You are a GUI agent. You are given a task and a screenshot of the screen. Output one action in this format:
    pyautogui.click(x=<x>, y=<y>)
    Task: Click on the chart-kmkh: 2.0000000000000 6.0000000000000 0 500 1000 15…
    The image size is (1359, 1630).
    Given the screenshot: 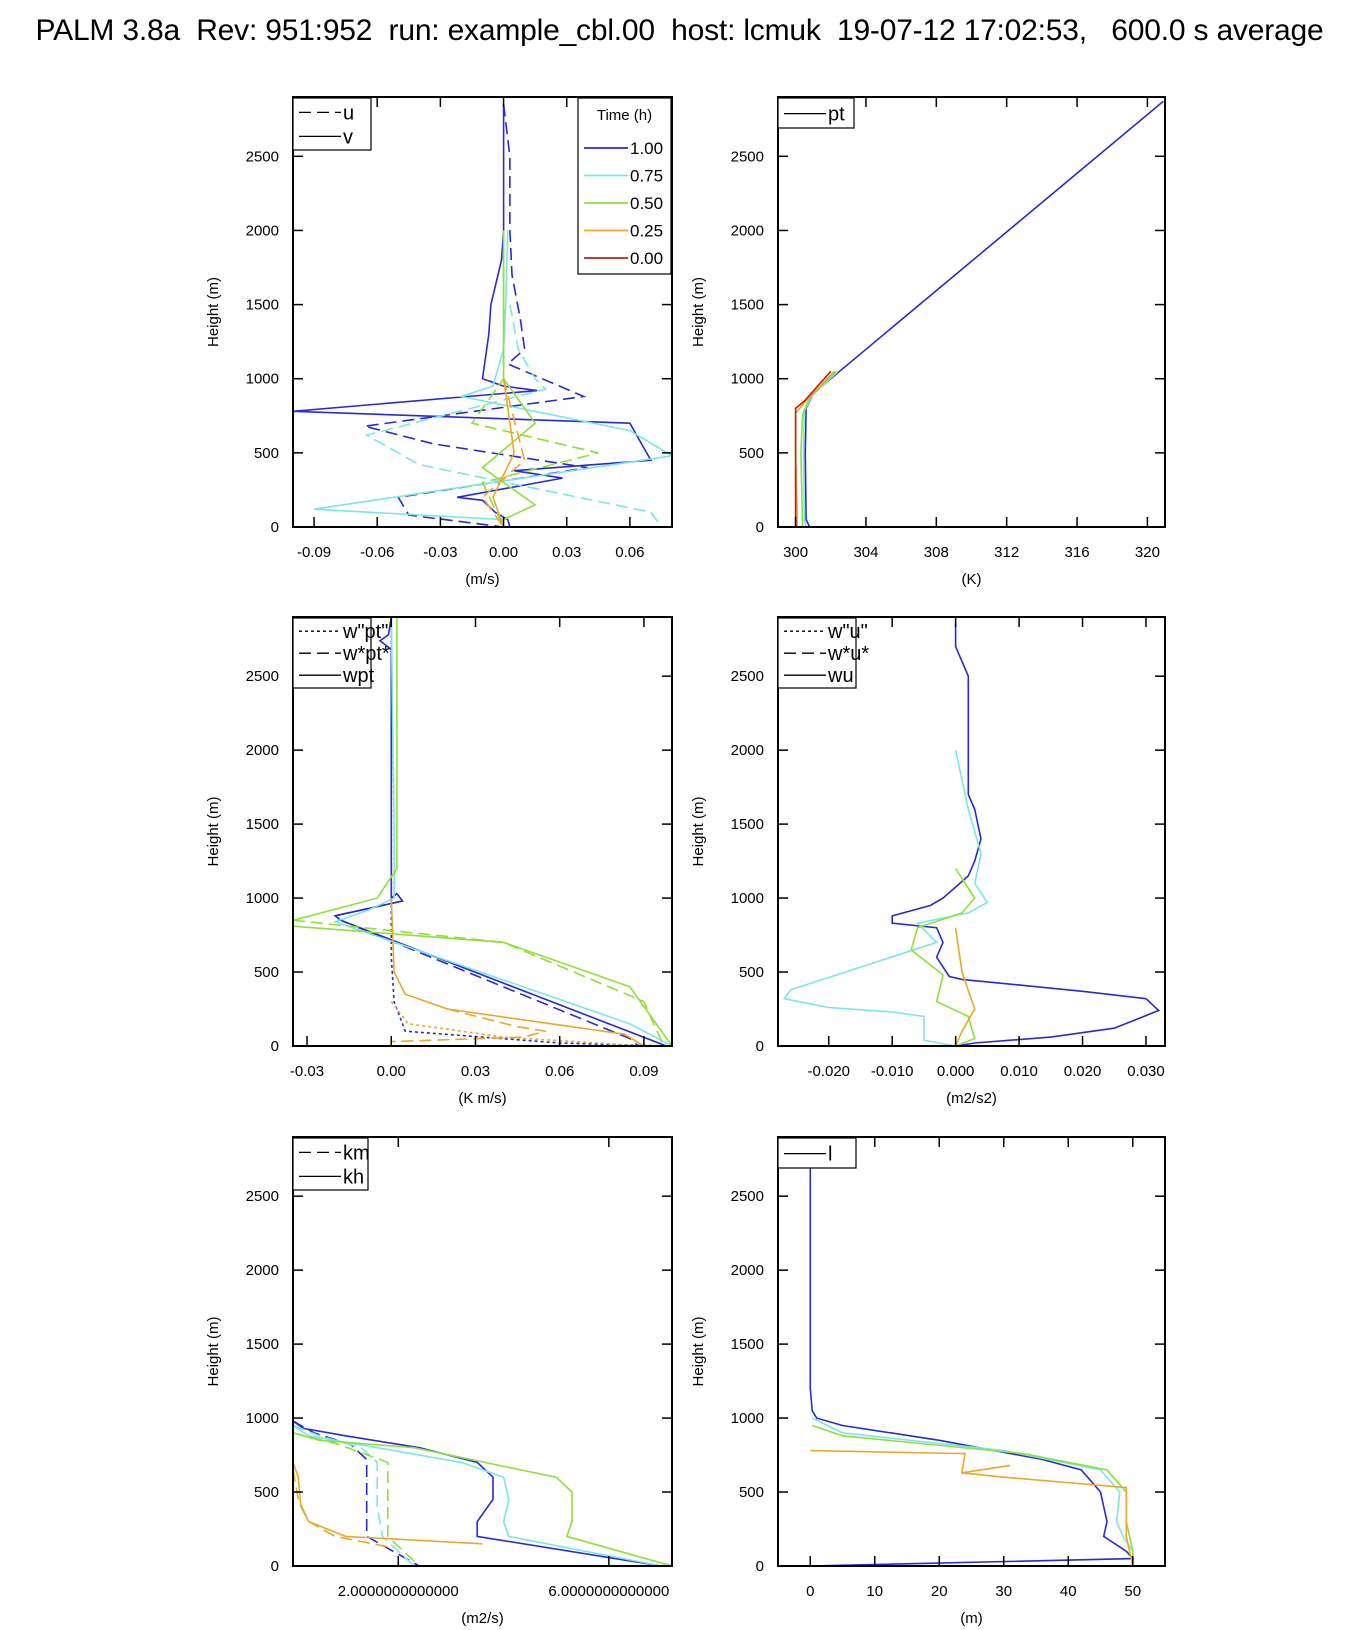 What is the action you would take?
    pyautogui.click(x=439, y=1381)
    